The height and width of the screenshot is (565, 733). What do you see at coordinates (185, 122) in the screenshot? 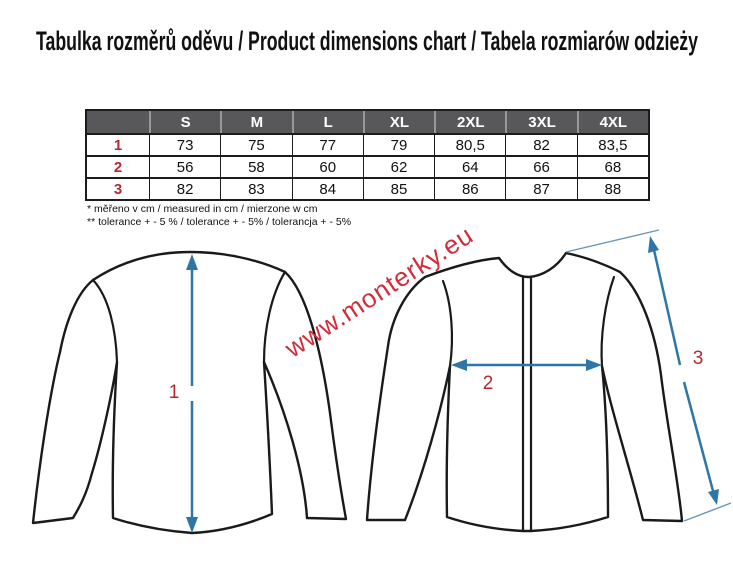
I see `size-column-header: S` at bounding box center [185, 122].